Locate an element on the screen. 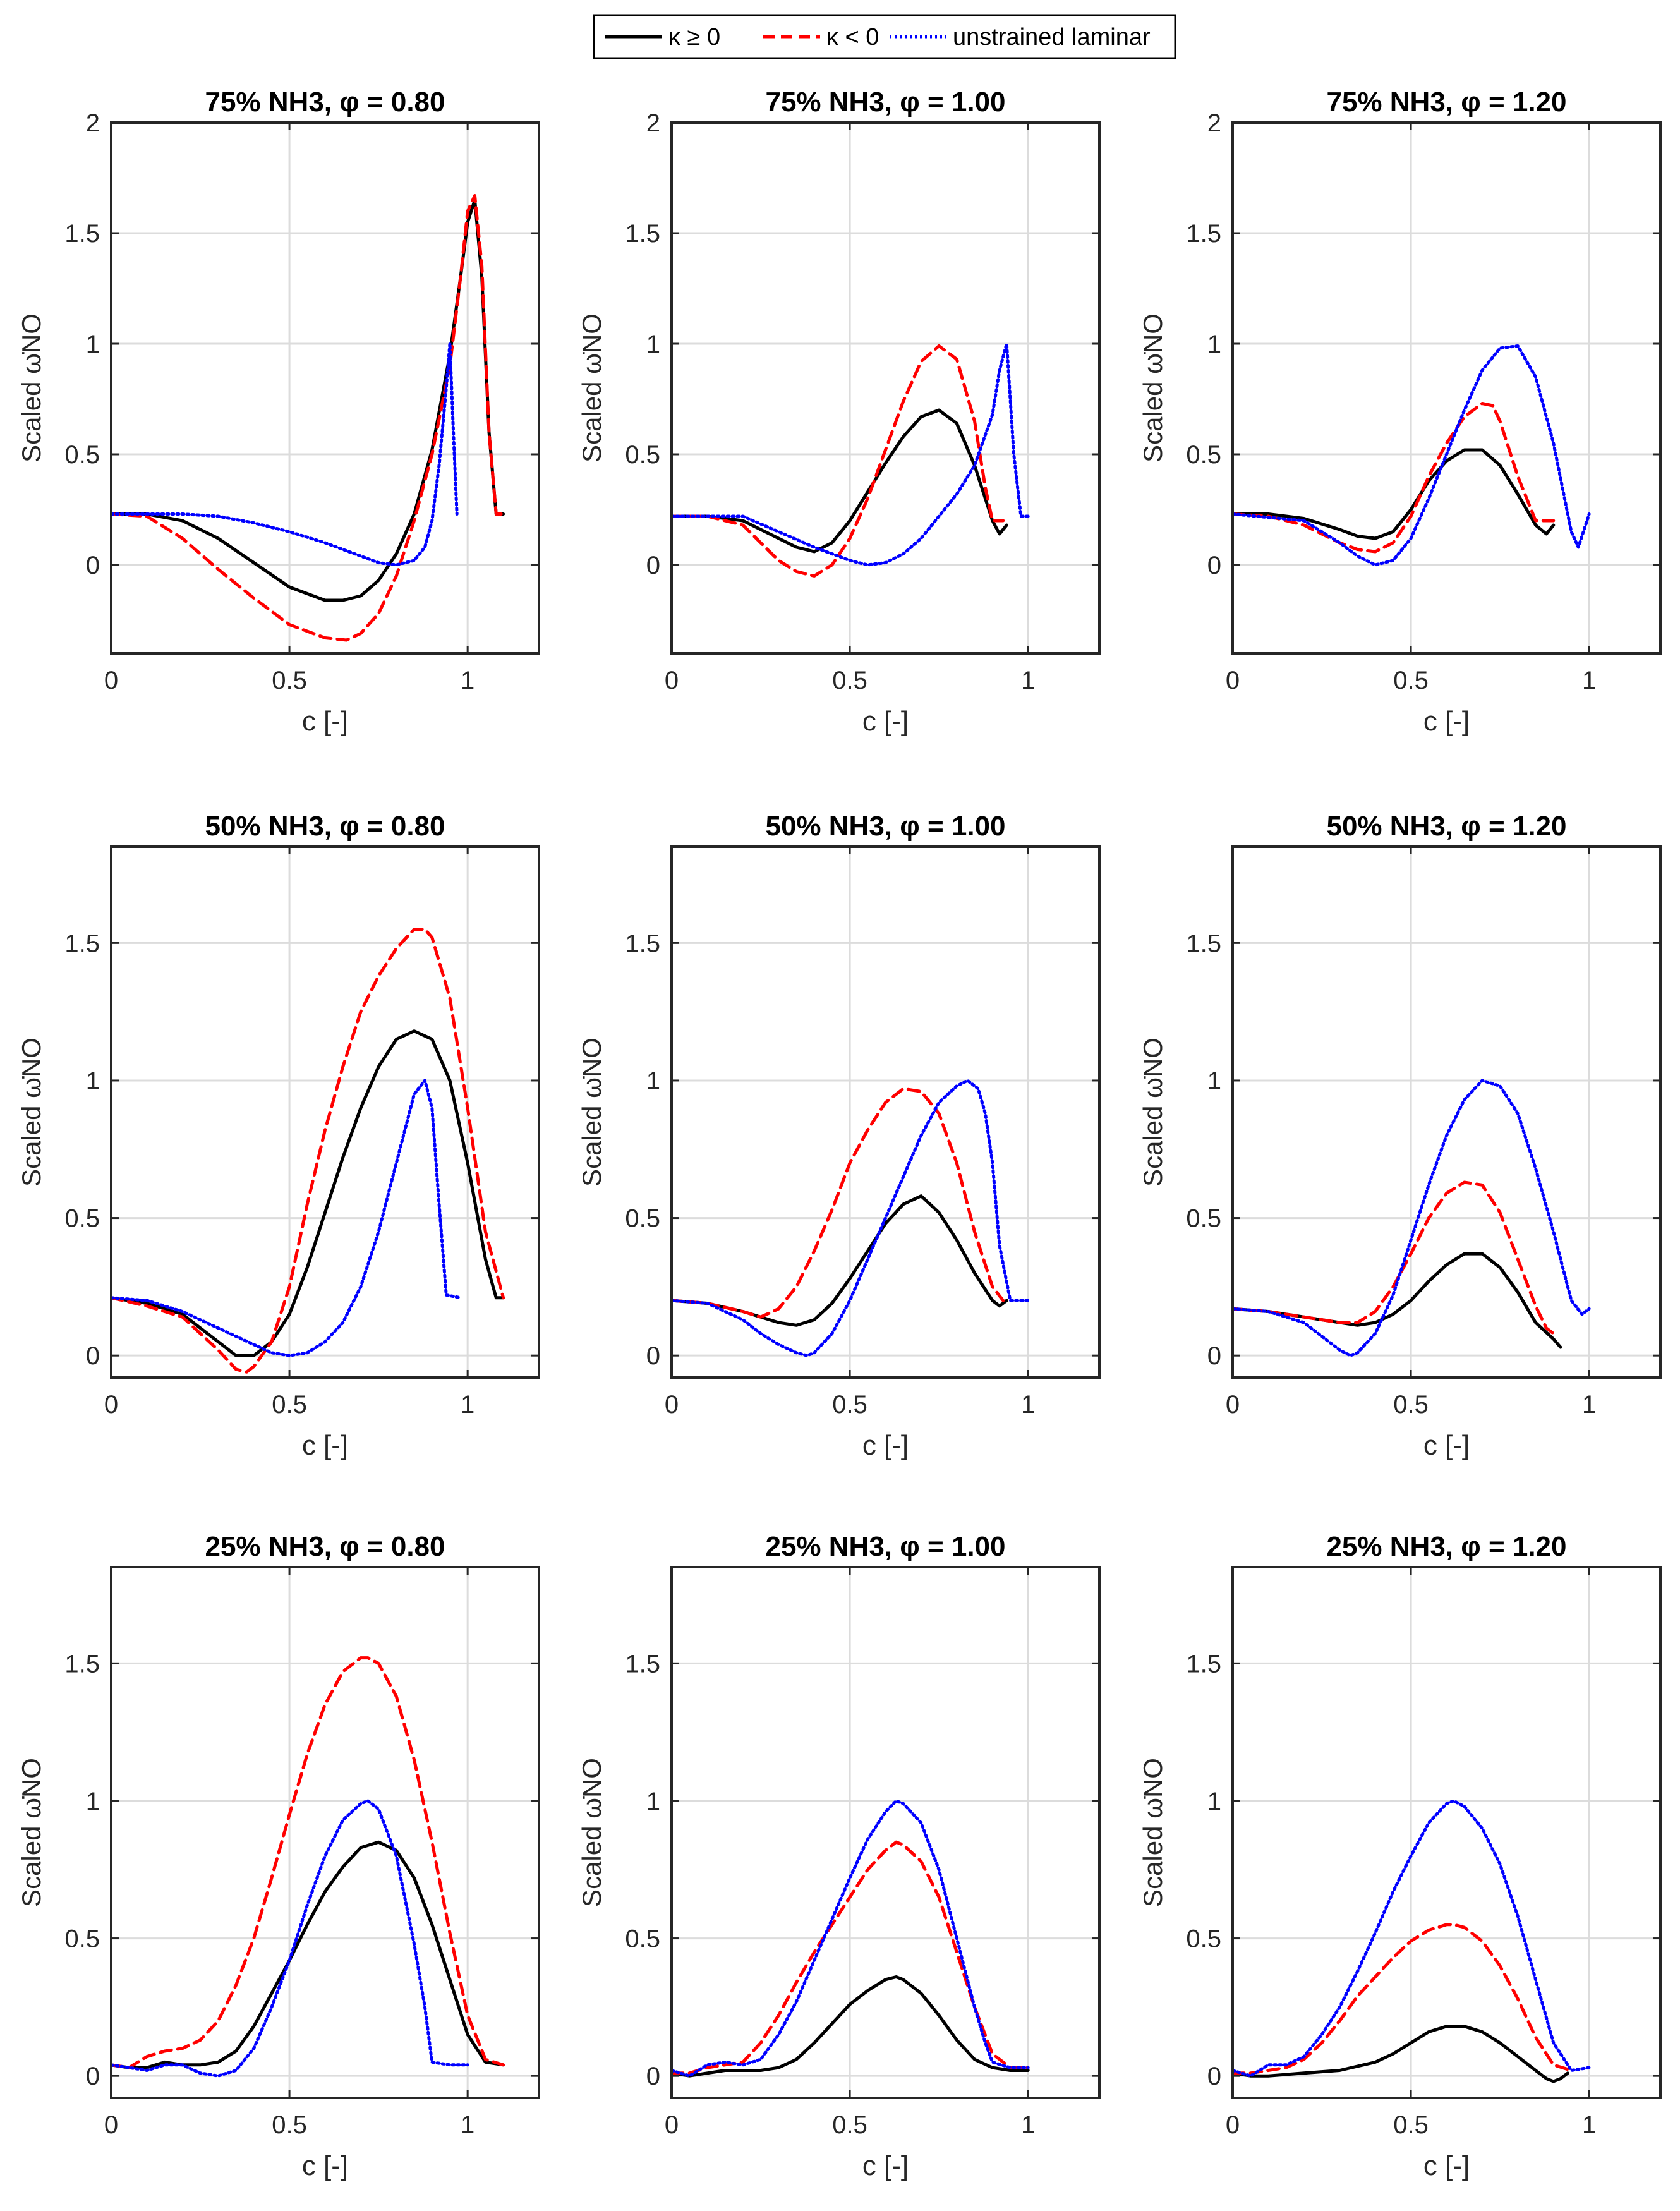  panel-title: 25% NH3, φ = 0.80 is located at coordinates (325, 1546).